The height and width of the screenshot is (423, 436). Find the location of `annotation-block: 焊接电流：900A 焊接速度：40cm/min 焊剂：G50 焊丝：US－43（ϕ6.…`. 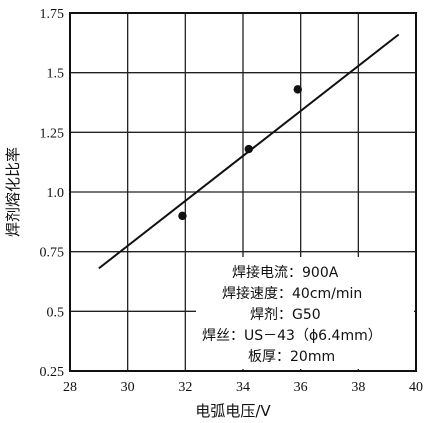

annotation-block: 焊接电流：900A 焊接速度：40cm/min 焊剂：G50 焊丝：US－43（ϕ6.… is located at coordinates (292, 314).